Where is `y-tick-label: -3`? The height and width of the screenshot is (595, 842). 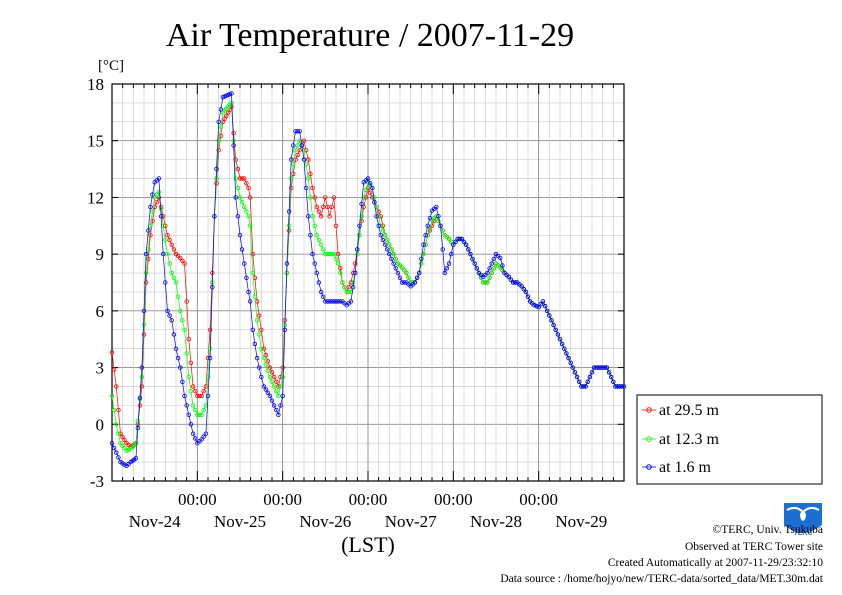
y-tick-label: -3 is located at coordinates (97, 481).